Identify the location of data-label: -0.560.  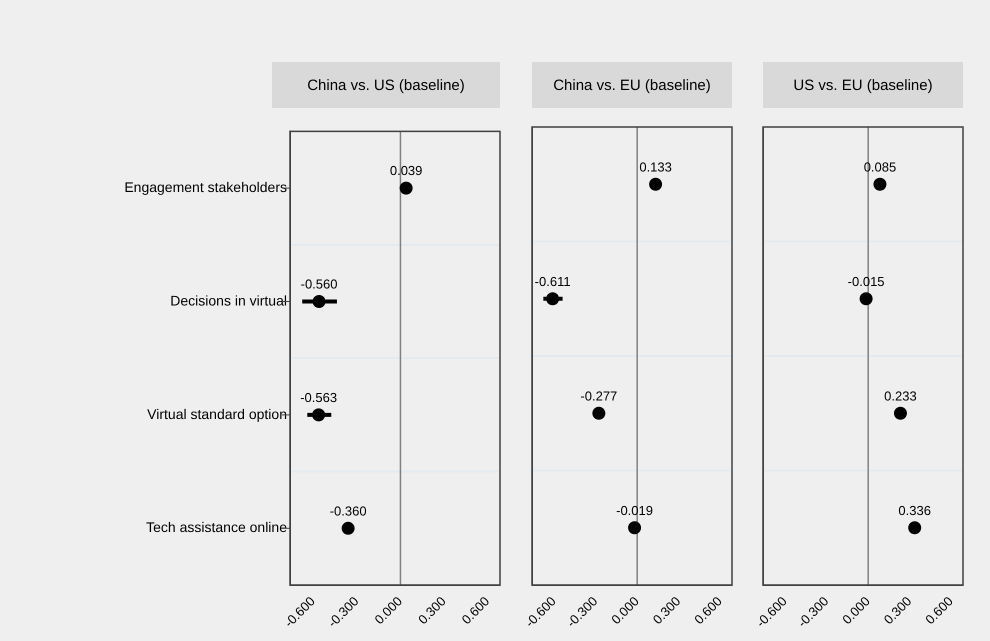
(319, 284).